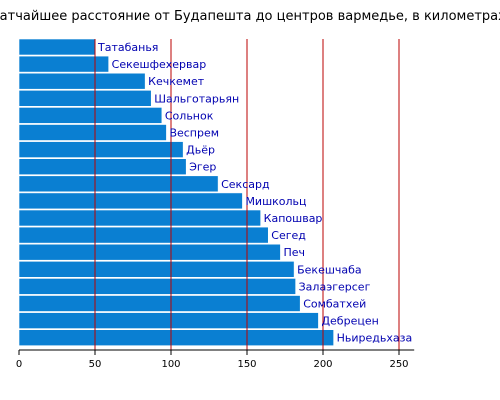  What do you see at coordinates (293, 218) in the screenshot?
I see `bar-label: Капошвар` at bounding box center [293, 218].